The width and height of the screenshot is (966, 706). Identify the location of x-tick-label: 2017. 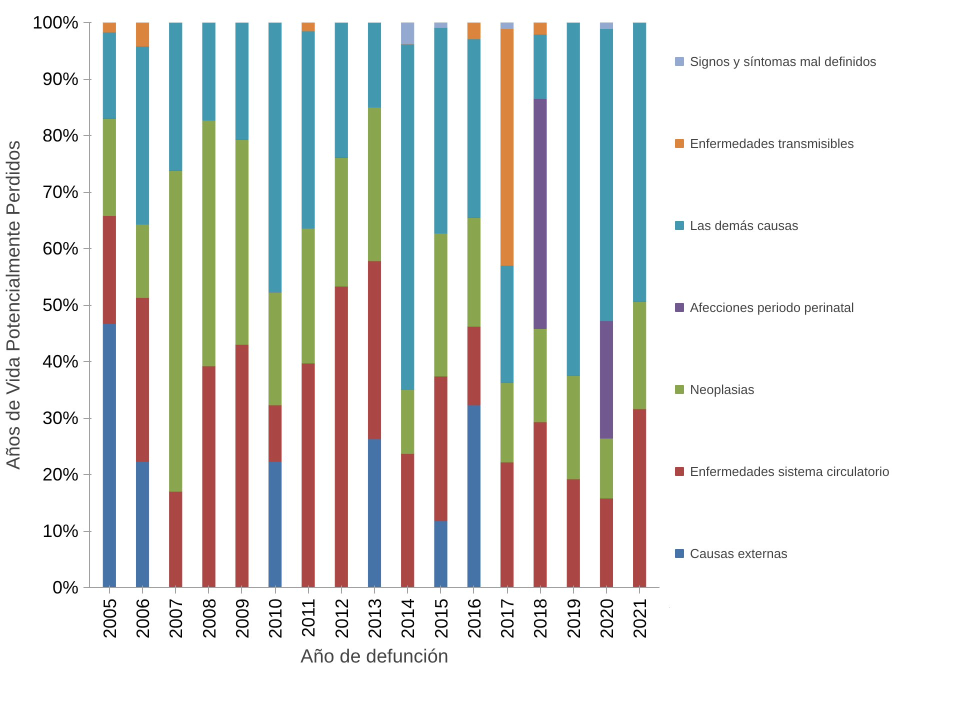
(508, 618).